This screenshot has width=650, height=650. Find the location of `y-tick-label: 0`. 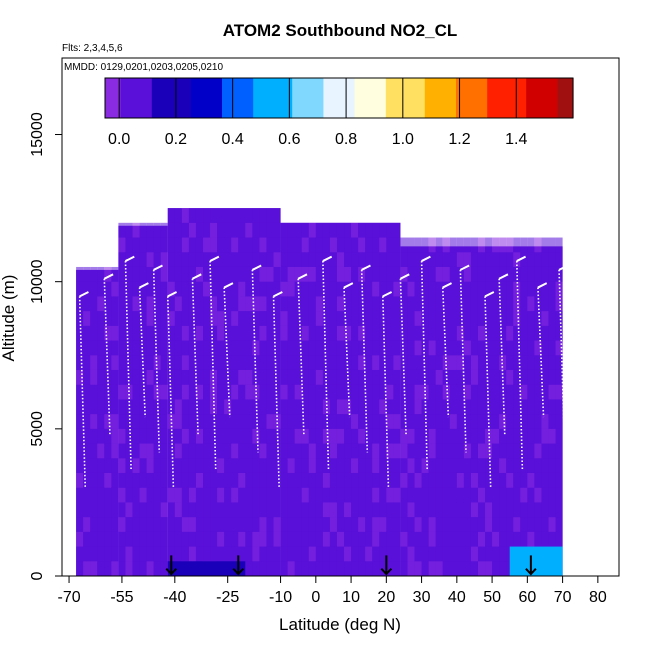

y-tick-label: 0 is located at coordinates (37, 575).